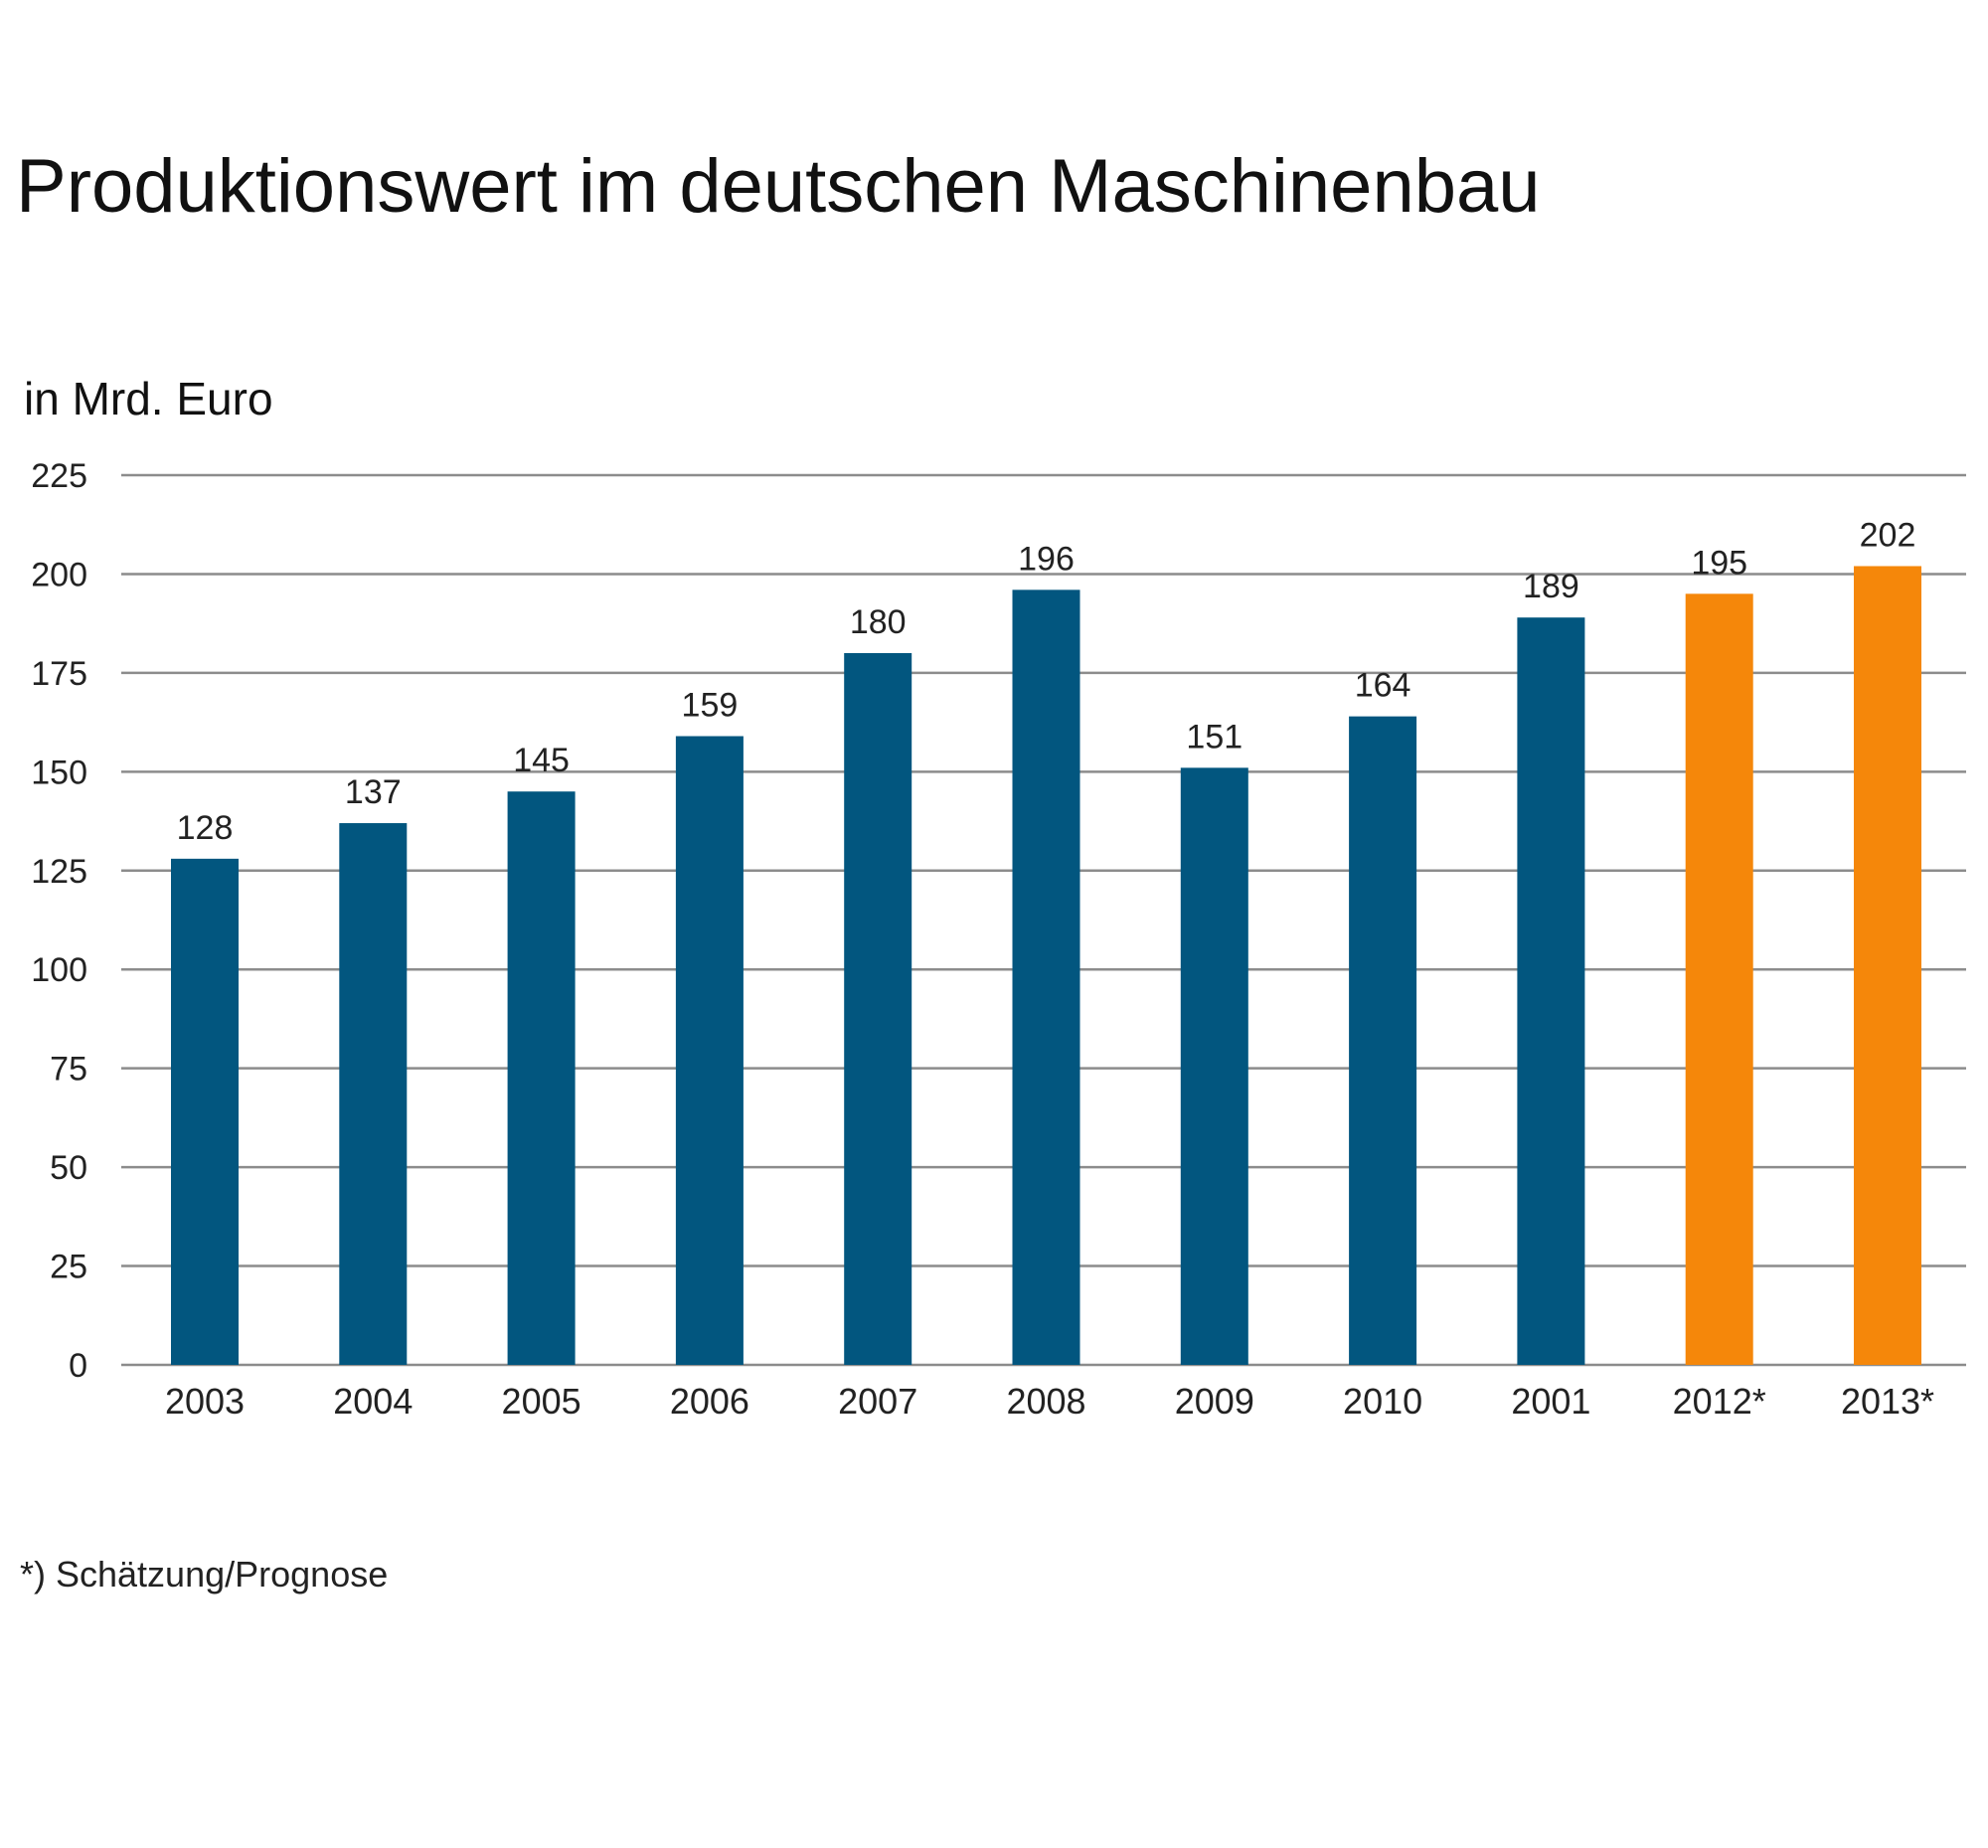  Describe the element at coordinates (877, 1401) in the screenshot. I see `category-label: 2007` at that location.